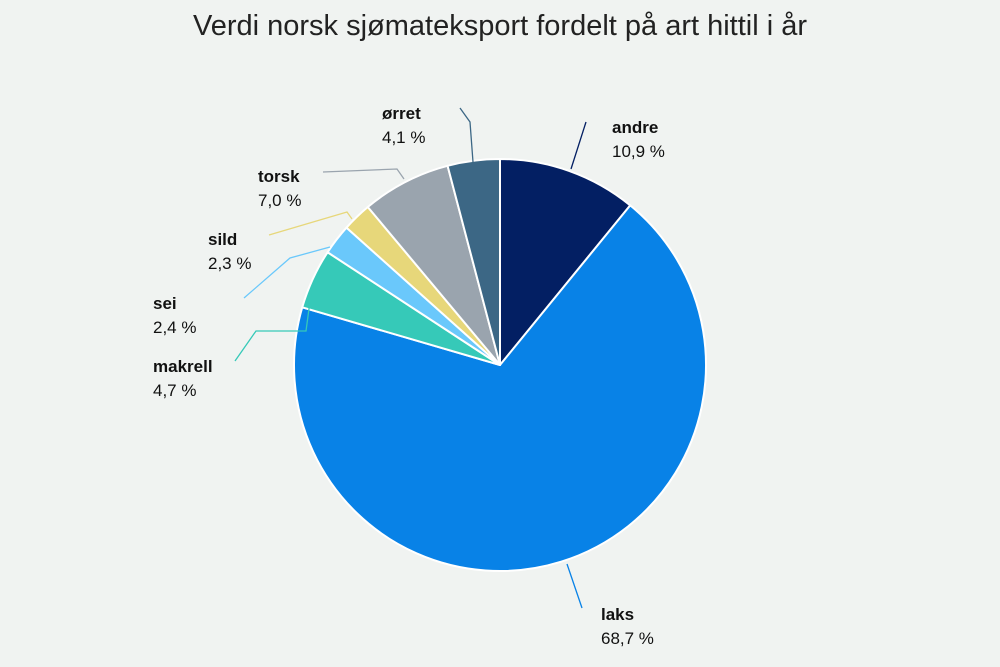 The height and width of the screenshot is (667, 1000). I want to click on slice-value-andre: 10,9 %, so click(638, 151).